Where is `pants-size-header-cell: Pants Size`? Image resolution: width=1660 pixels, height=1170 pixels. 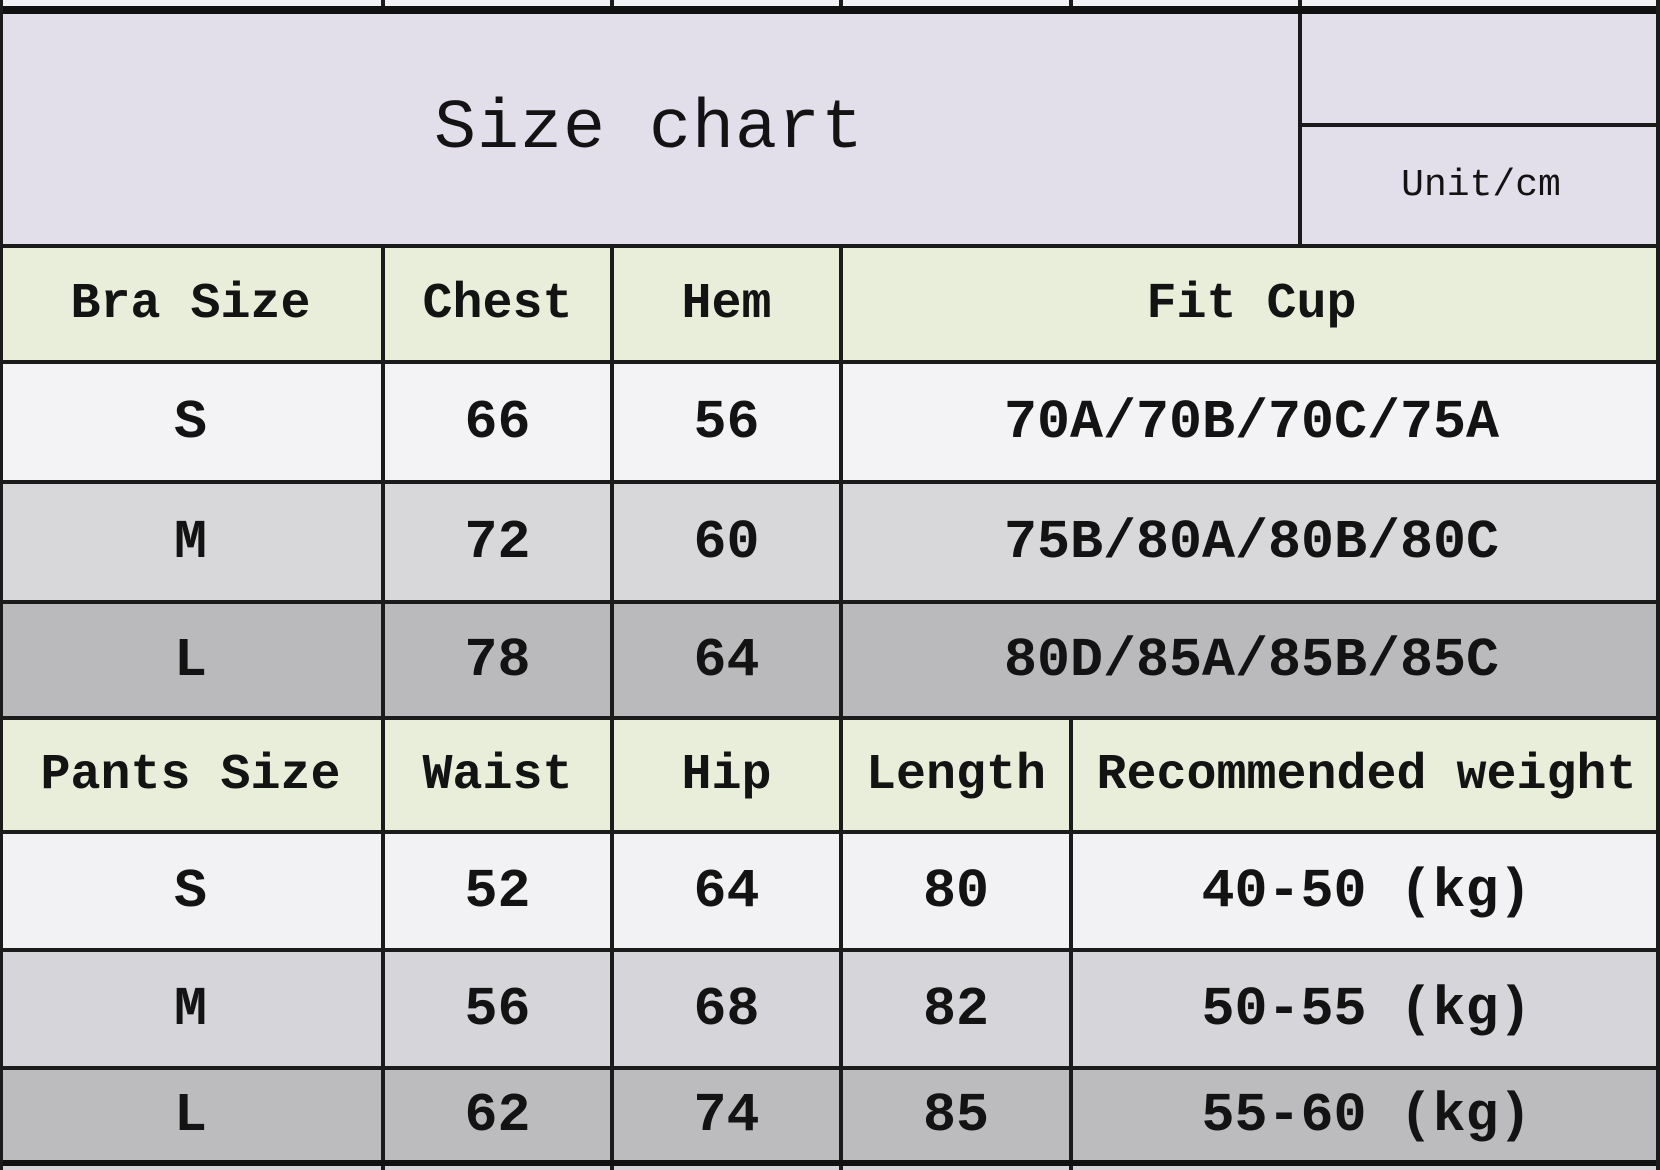
pants-size-header-cell: Pants Size is located at coordinates (192, 775).